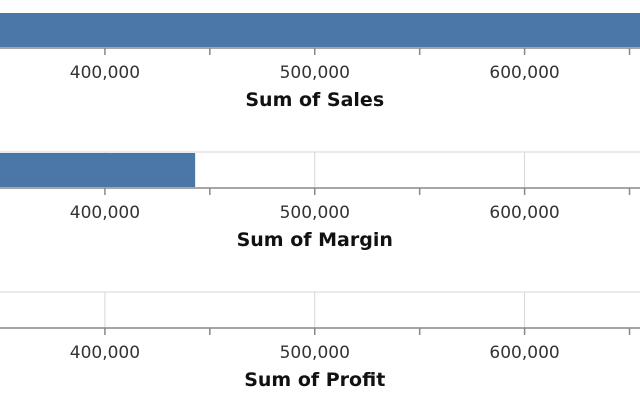 Image resolution: width=640 pixels, height=400 pixels. I want to click on sales-ticks, so click(367, 51).